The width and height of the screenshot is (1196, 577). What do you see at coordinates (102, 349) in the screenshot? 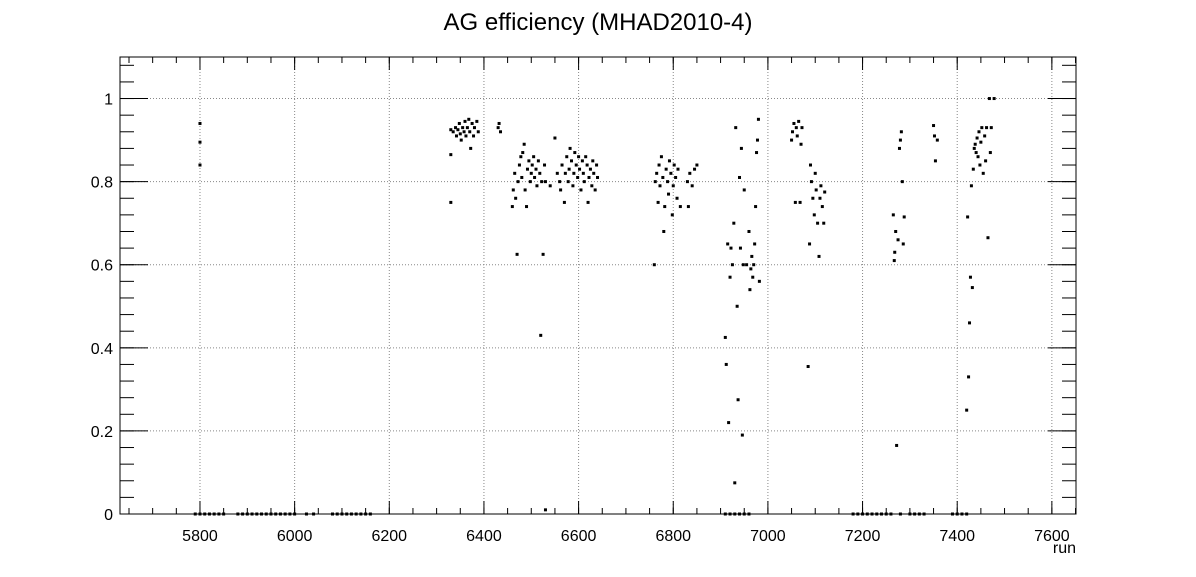
I see `y-tick-label: 0.4` at bounding box center [102, 349].